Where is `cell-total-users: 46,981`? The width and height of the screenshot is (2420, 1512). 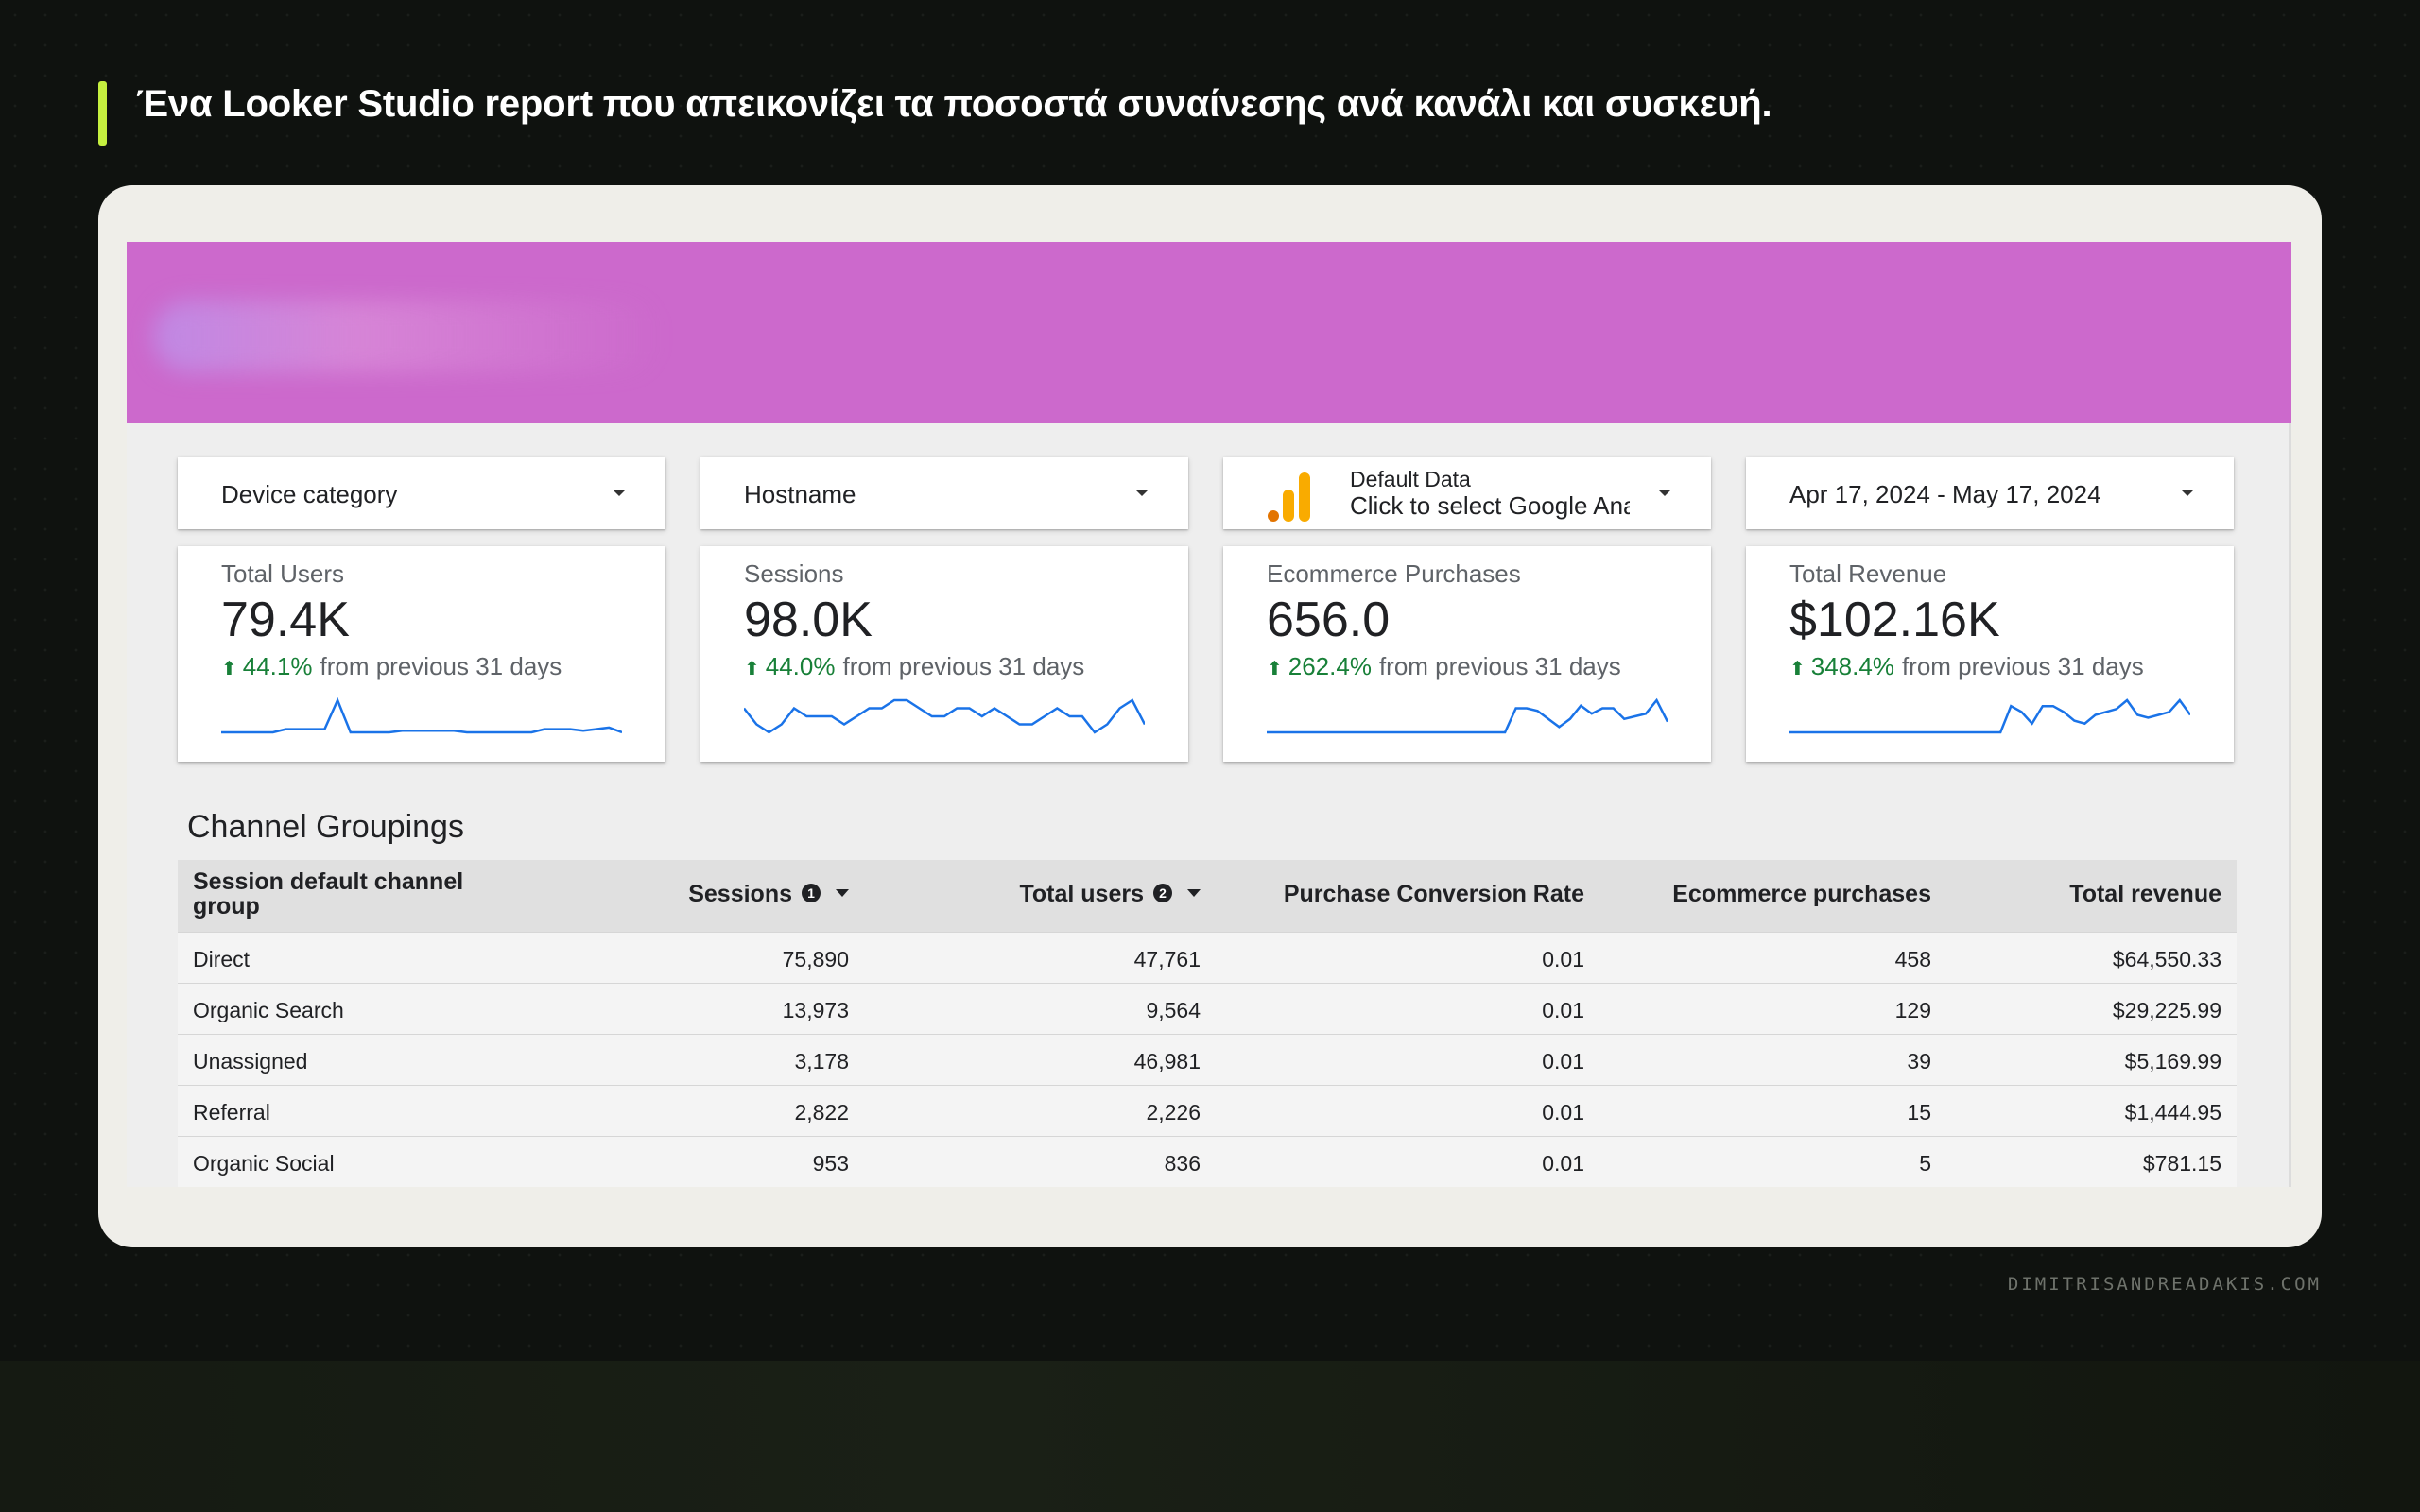 cell-total-users: 46,981 is located at coordinates (1167, 1061).